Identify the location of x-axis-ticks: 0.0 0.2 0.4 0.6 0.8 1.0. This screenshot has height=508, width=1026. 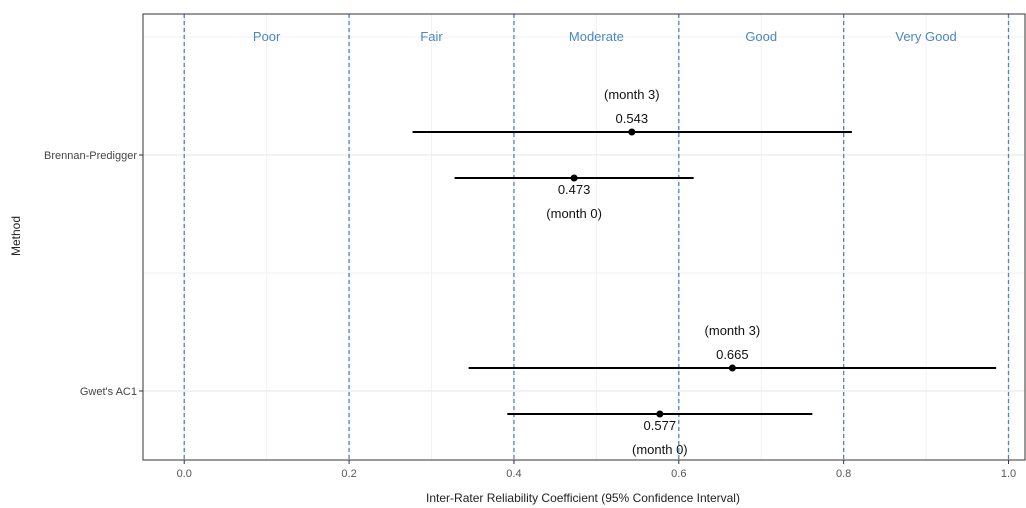
(596, 470).